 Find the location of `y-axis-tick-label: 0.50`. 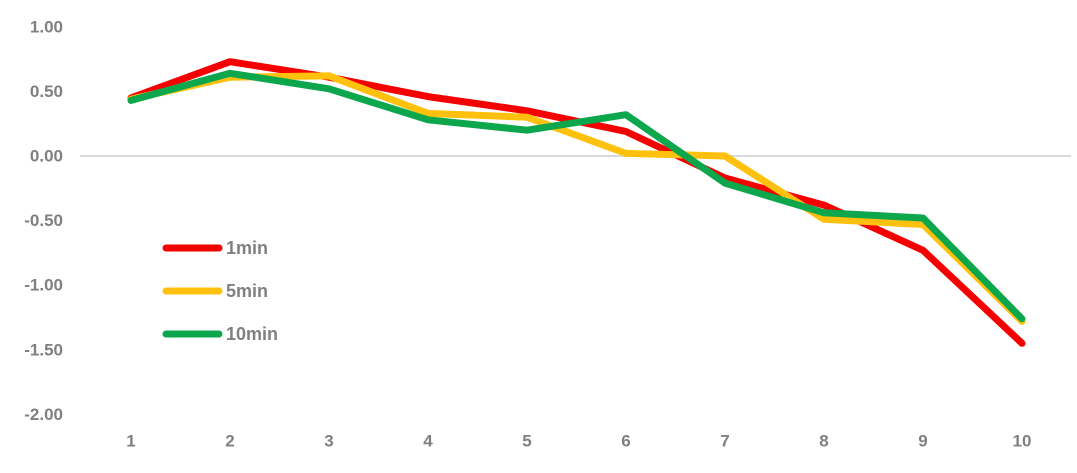

y-axis-tick-label: 0.50 is located at coordinates (46, 91).